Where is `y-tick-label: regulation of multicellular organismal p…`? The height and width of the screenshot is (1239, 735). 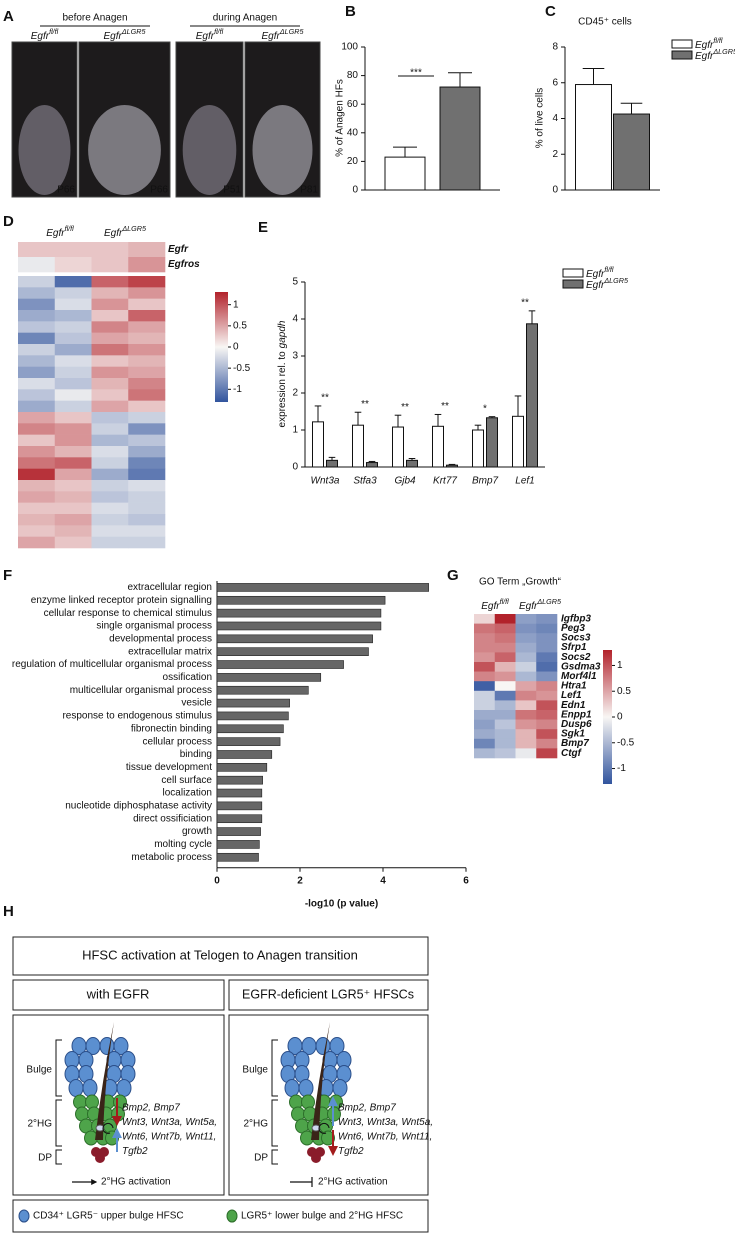
y-tick-label: regulation of multicellular organismal p… is located at coordinates (112, 664).